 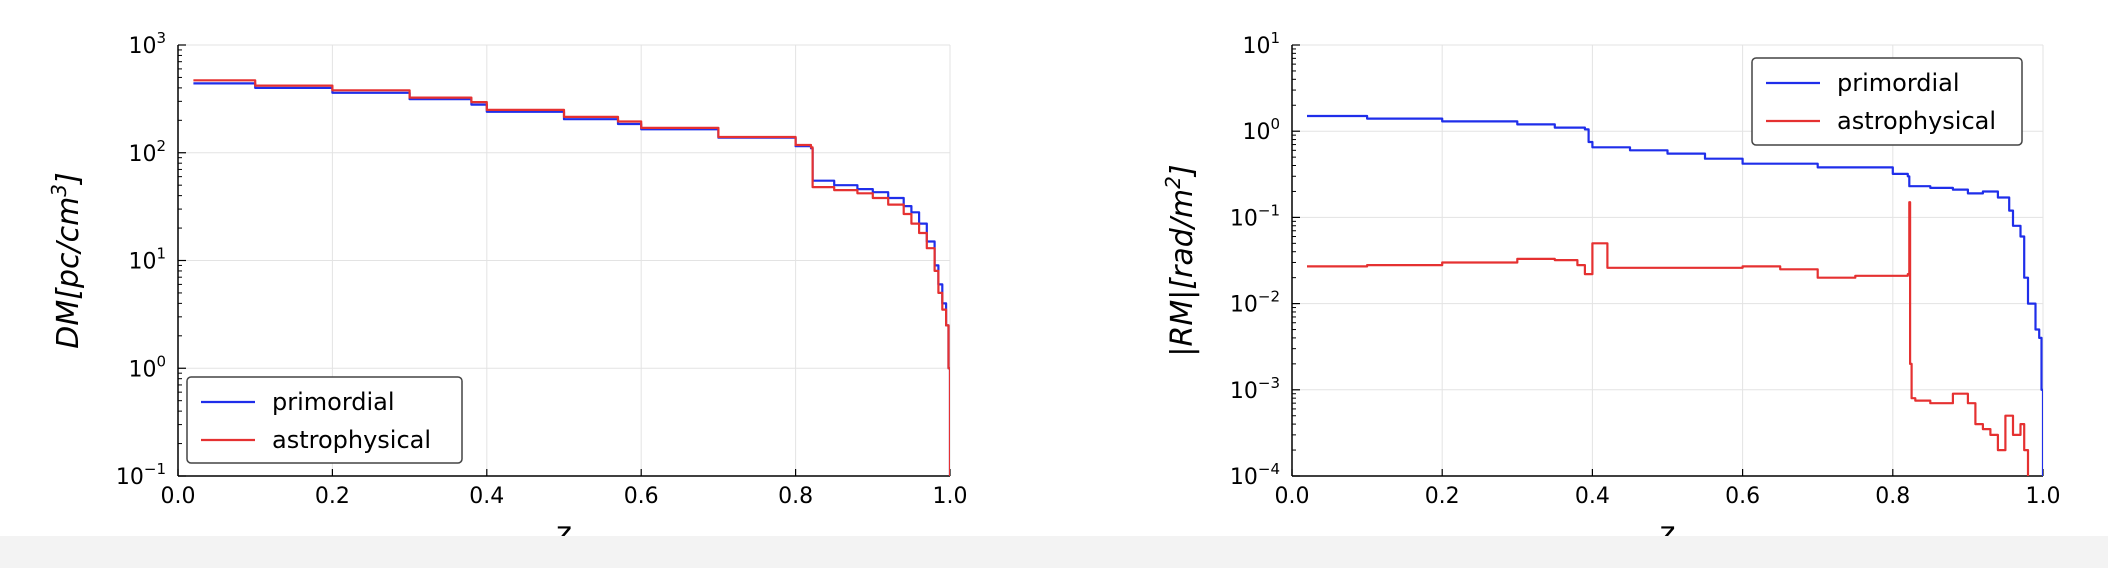 I want to click on y-tick-exponent: −2, so click(x=1269, y=297).